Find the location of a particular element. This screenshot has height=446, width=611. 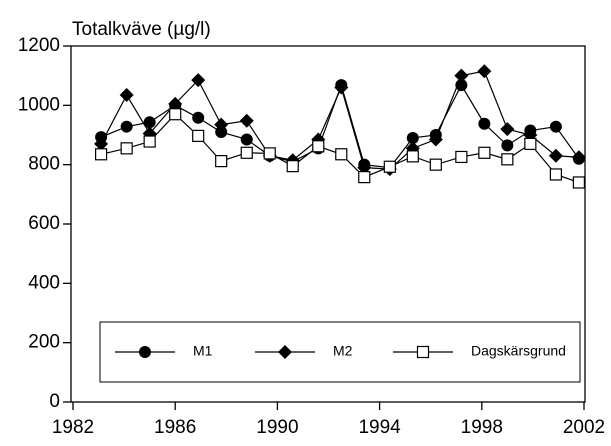

x-tick-label: 1986 is located at coordinates (175, 427).